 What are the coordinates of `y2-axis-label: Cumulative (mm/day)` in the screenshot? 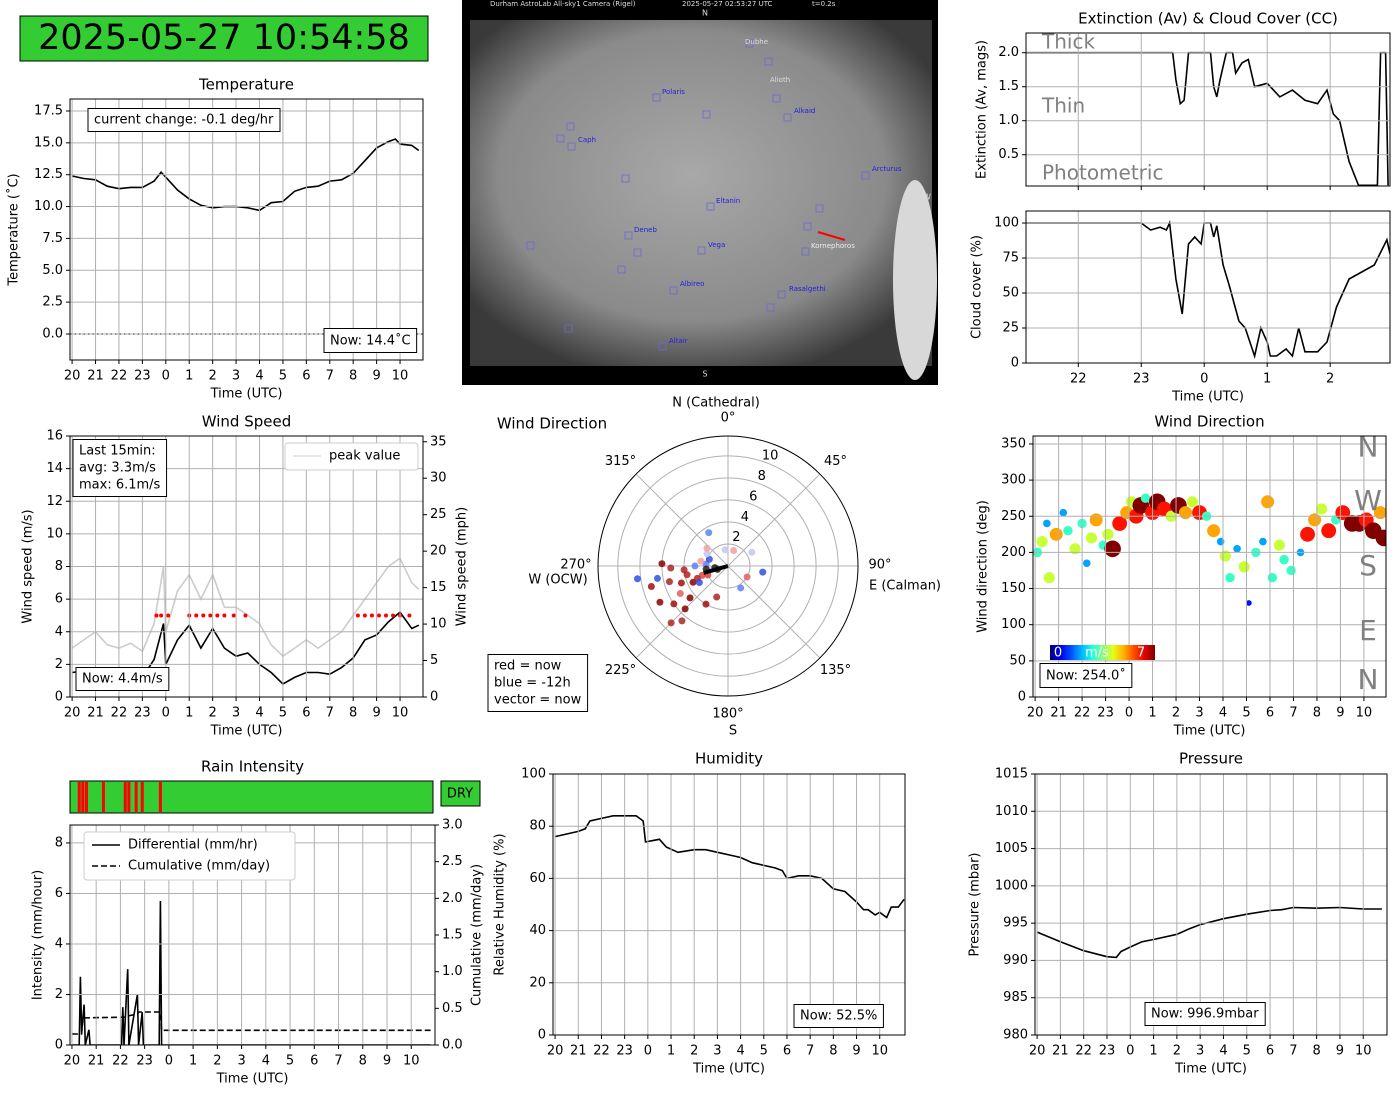 It's located at (477, 935).